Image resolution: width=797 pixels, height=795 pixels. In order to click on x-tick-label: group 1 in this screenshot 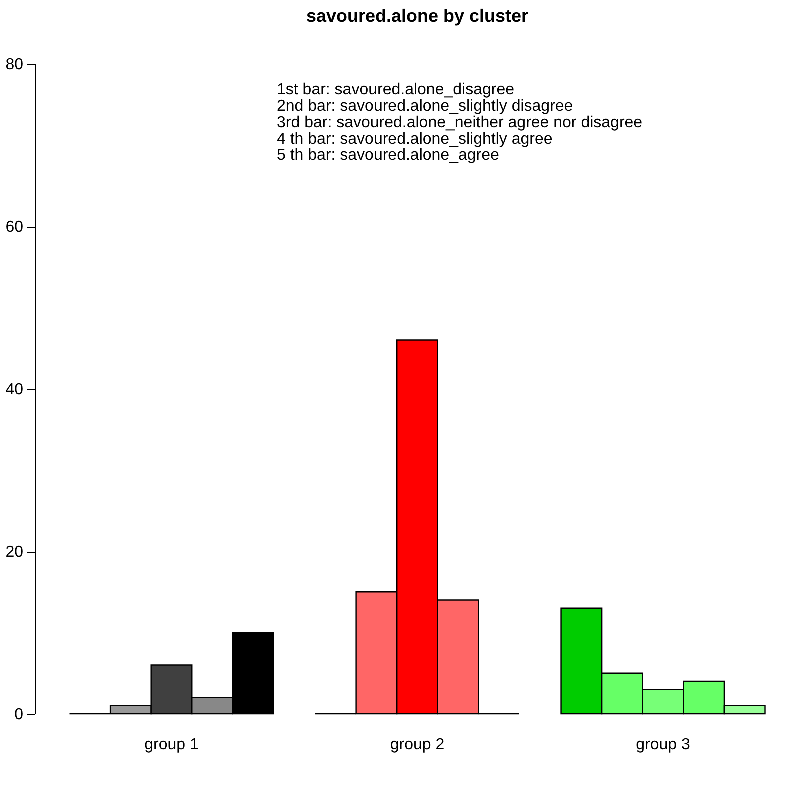, I will do `click(171, 745)`.